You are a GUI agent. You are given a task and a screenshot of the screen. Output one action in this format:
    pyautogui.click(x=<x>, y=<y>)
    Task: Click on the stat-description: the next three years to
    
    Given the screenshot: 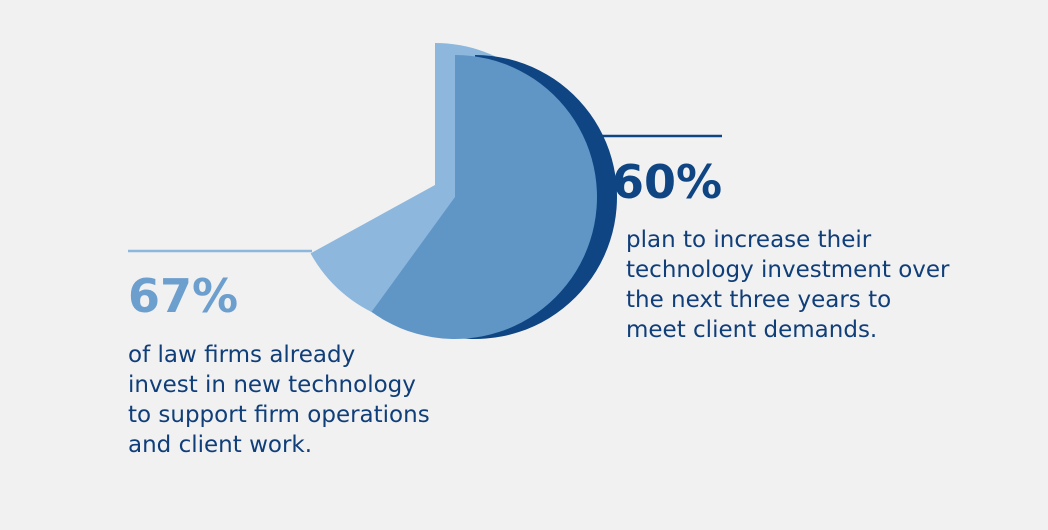 What is the action you would take?
    pyautogui.click(x=758, y=300)
    